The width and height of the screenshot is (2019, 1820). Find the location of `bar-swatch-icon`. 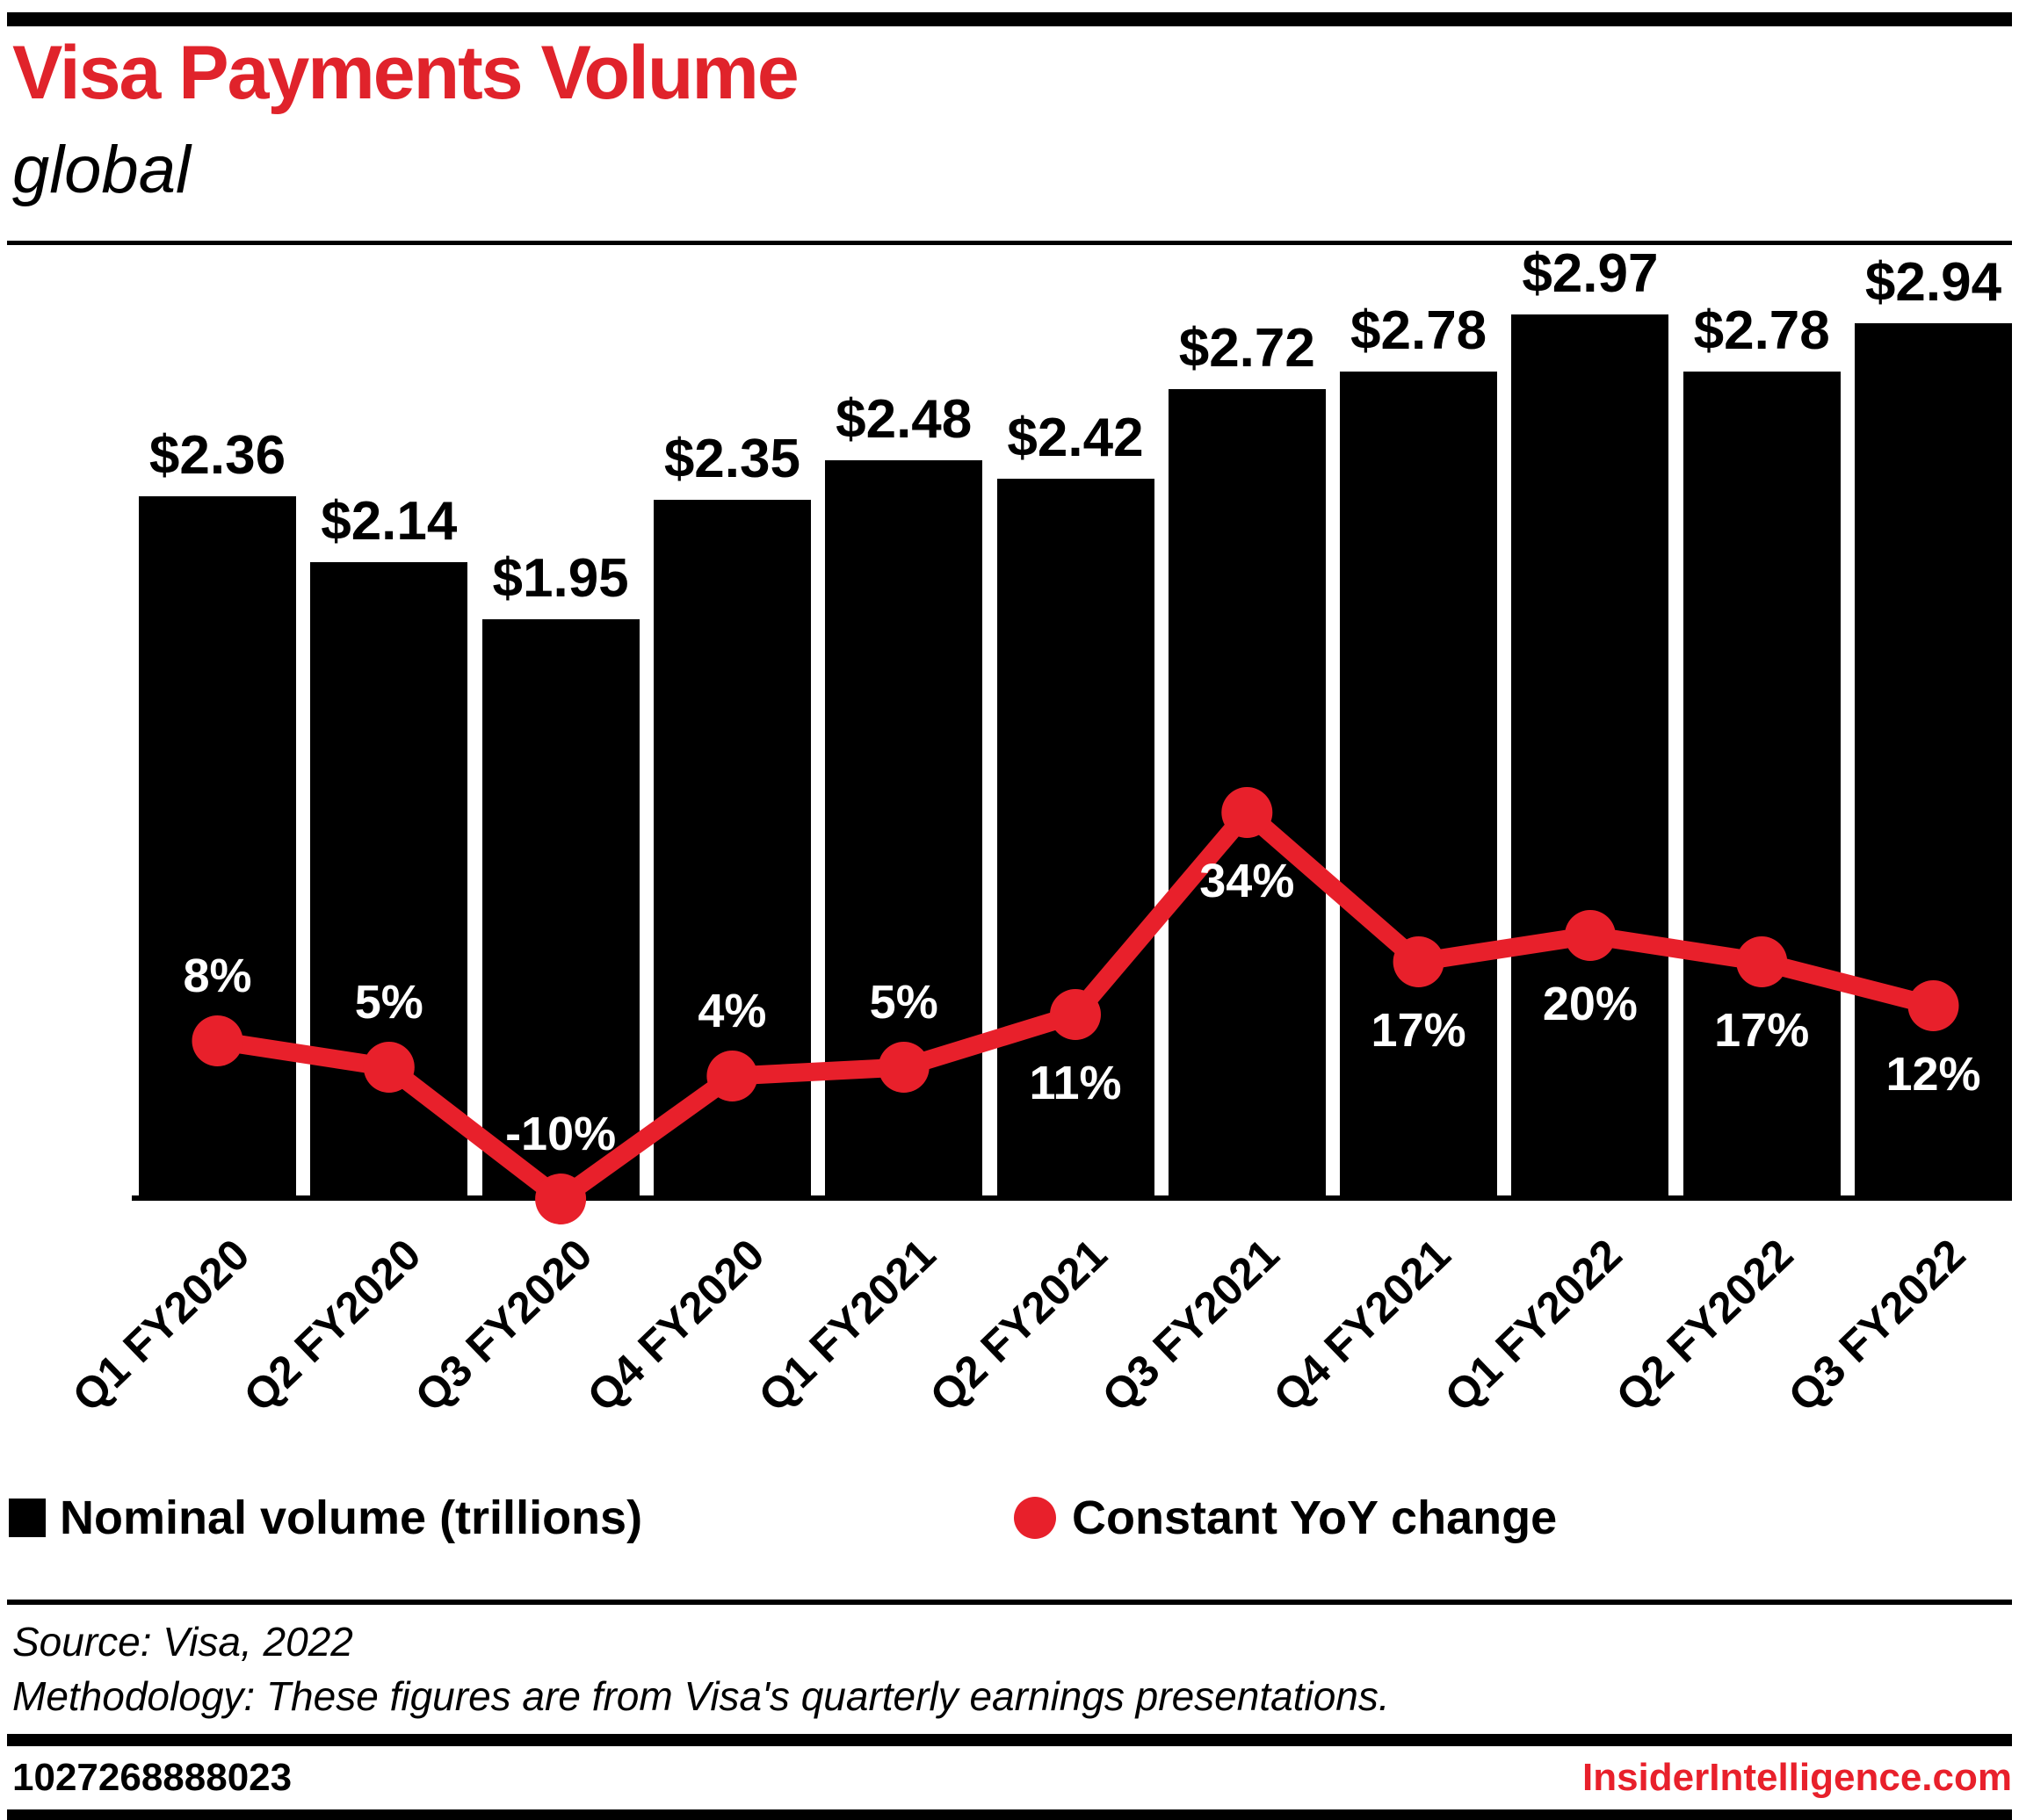

bar-swatch-icon is located at coordinates (27, 1518).